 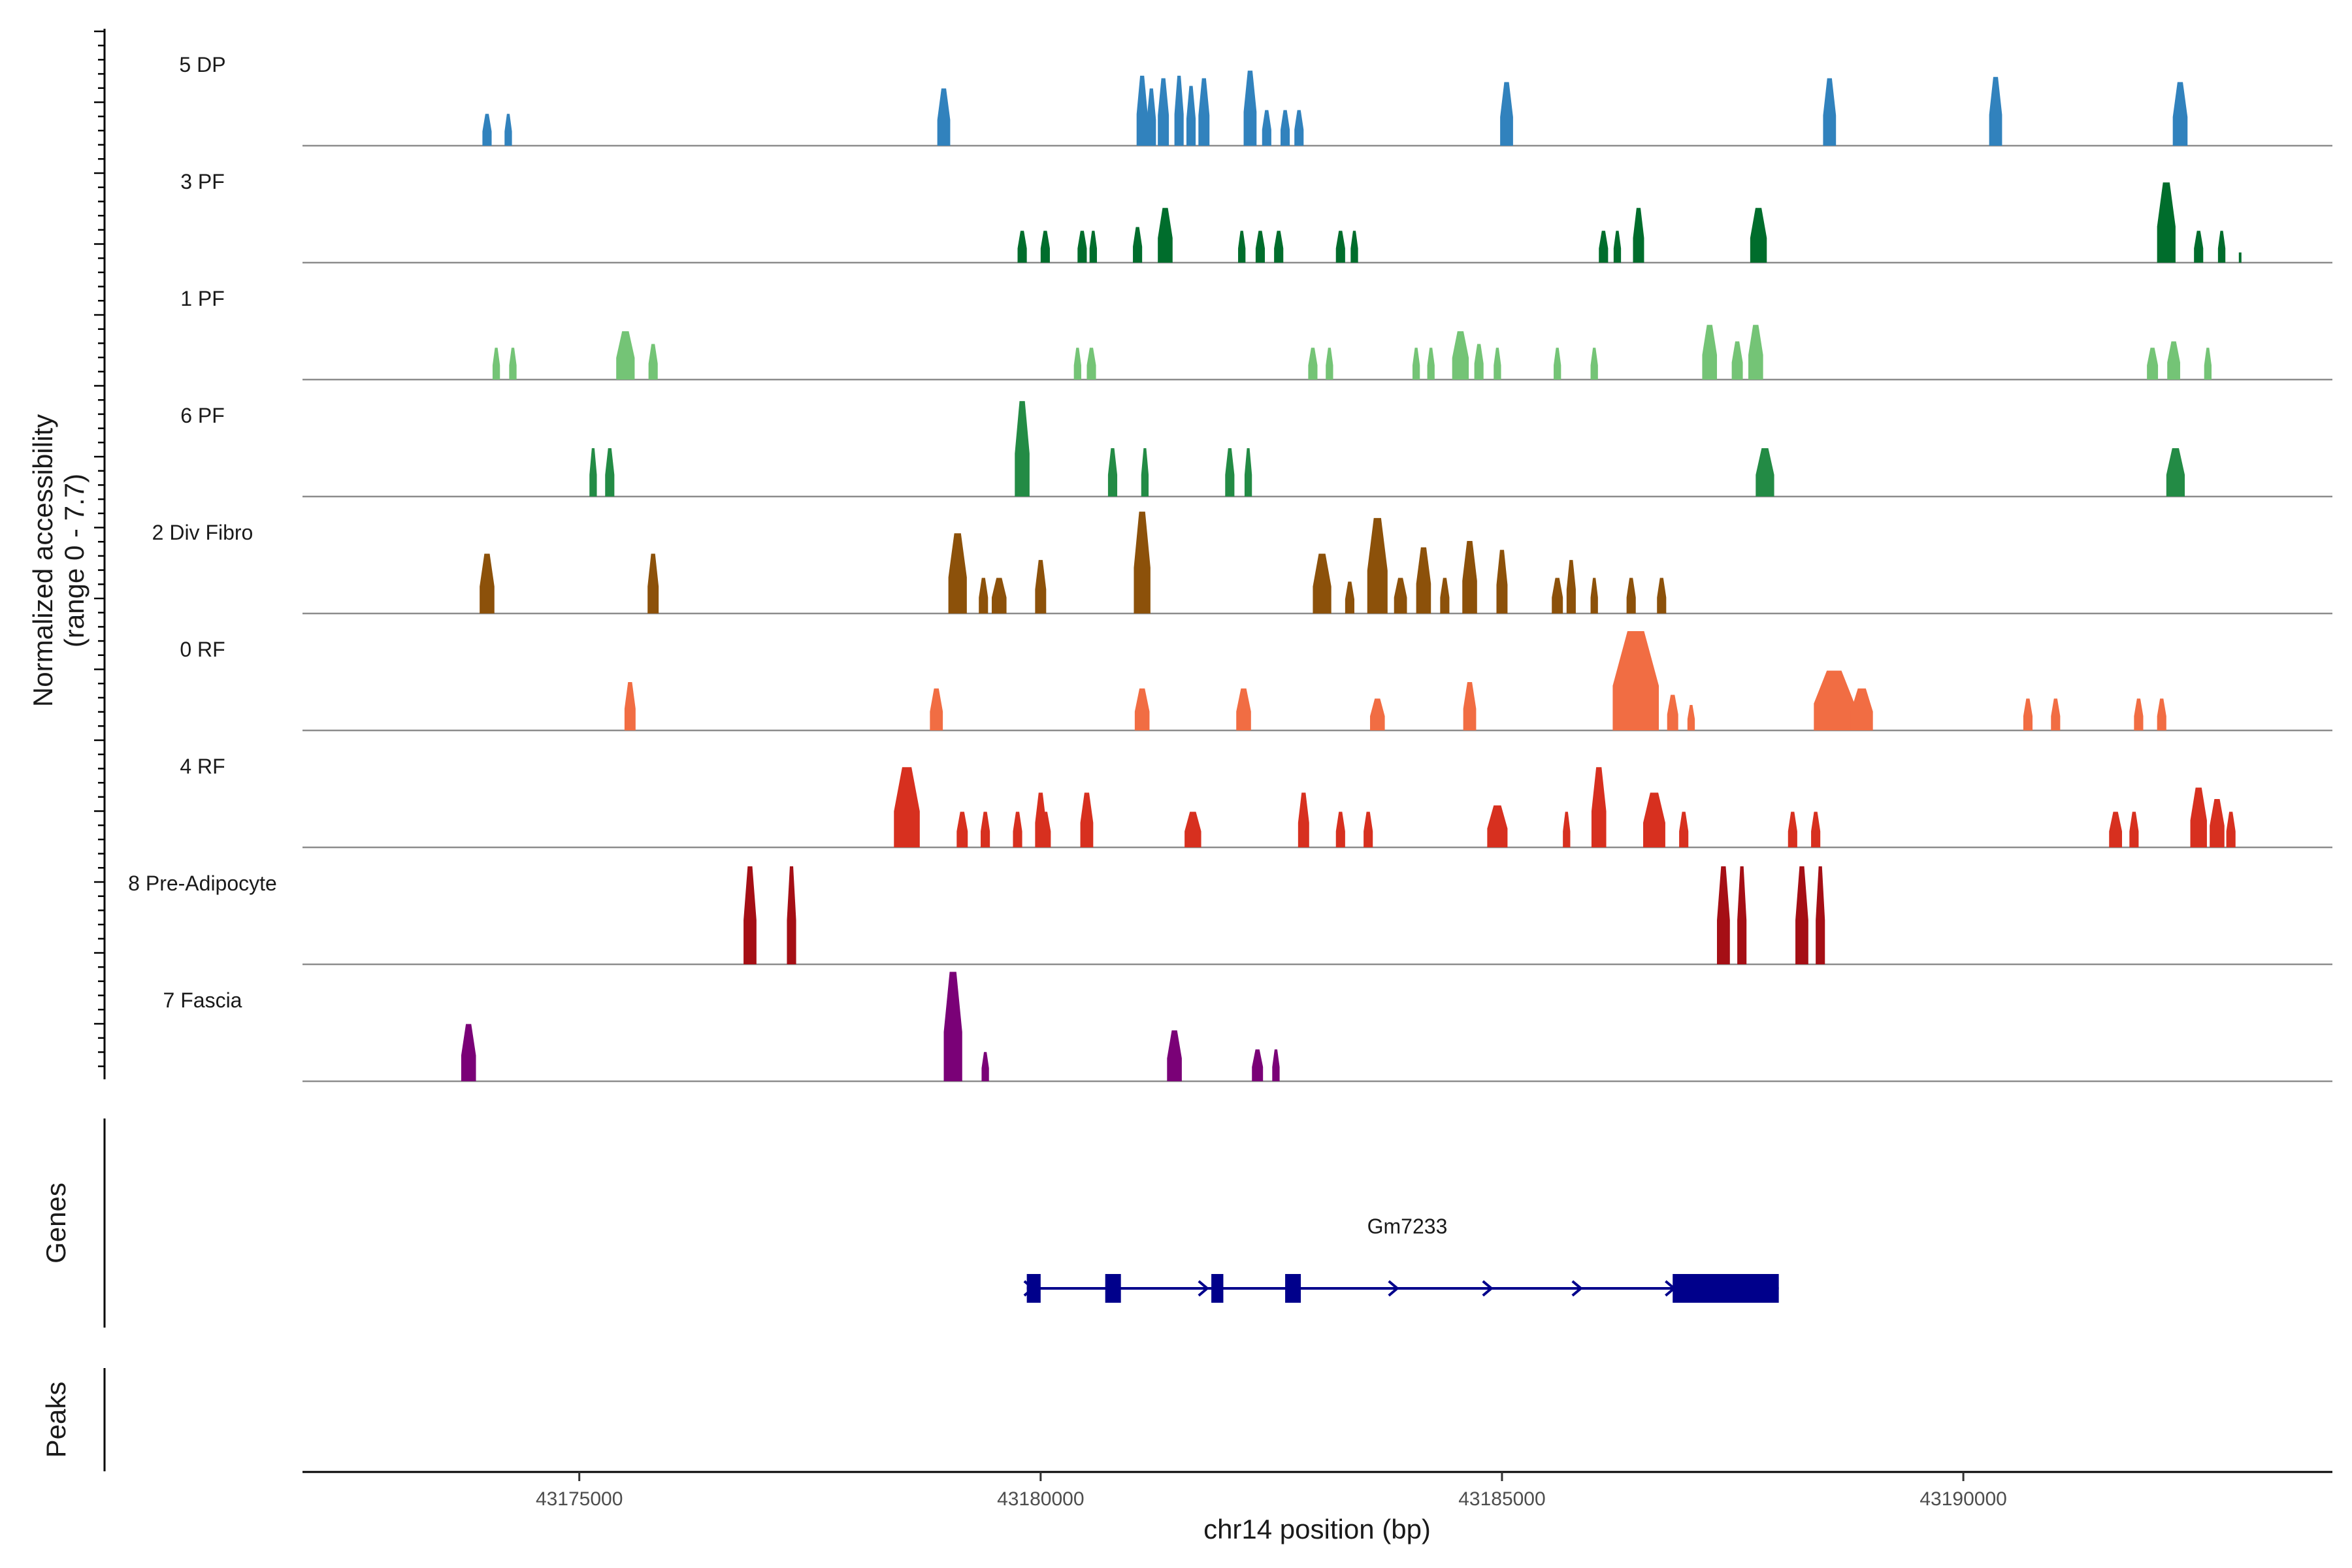 I want to click on track-3-pf: 3 PF, so click(x=1256, y=217).